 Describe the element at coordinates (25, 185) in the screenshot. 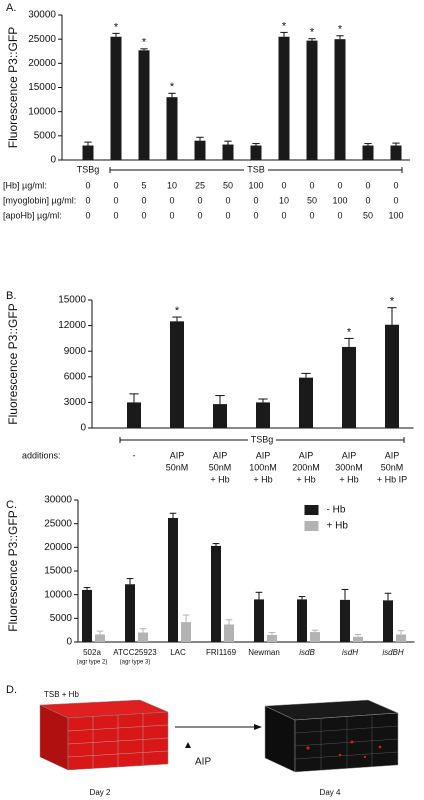

I see `condition-label: [Hb] µg/ml:` at that location.